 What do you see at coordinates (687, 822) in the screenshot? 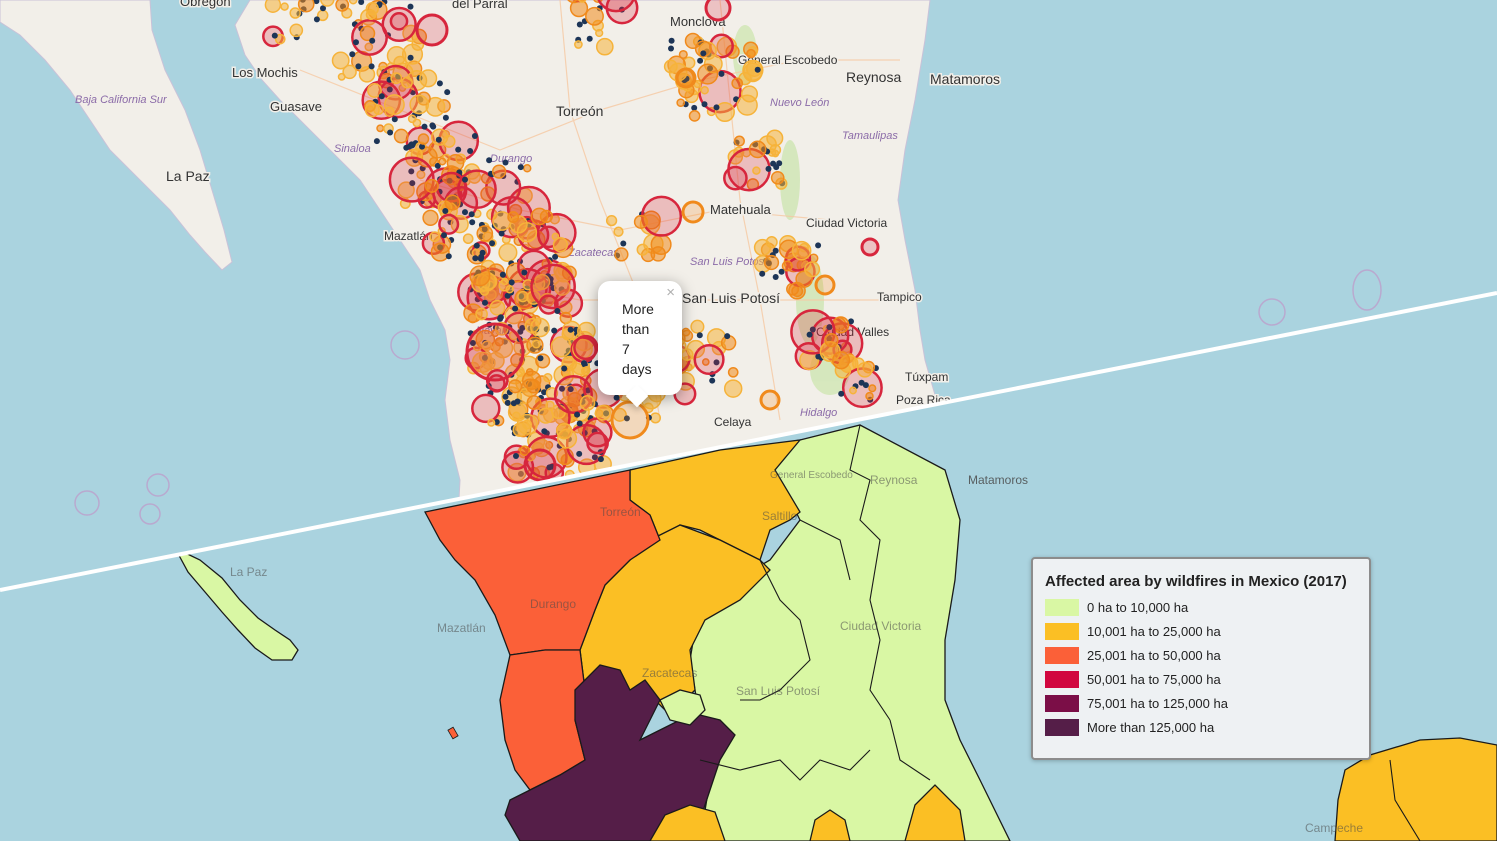
I see `region-guanajuato` at bounding box center [687, 822].